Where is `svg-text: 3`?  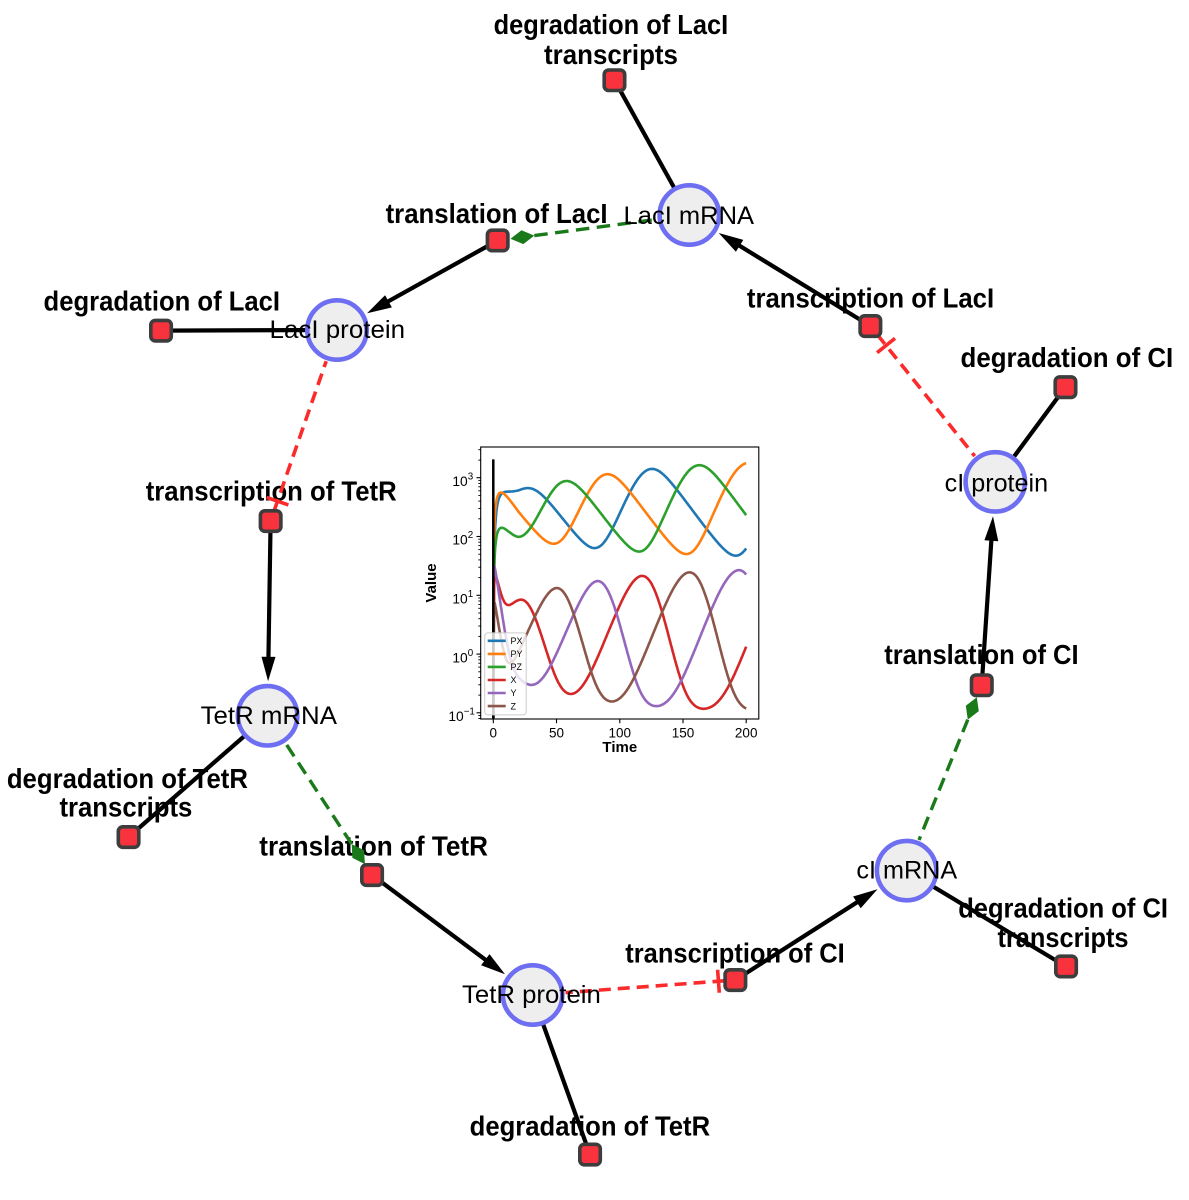 svg-text: 3 is located at coordinates (471, 476).